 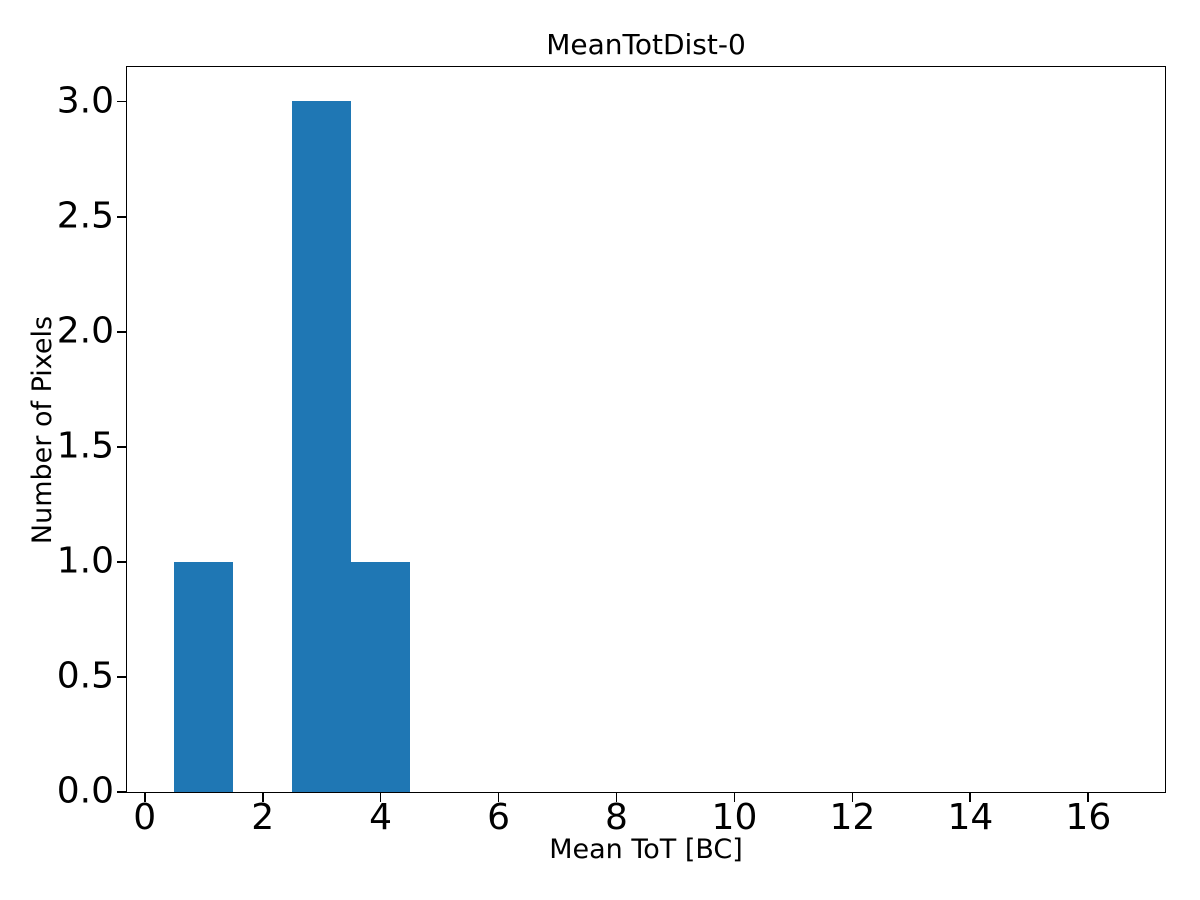 What do you see at coordinates (646, 44) in the screenshot?
I see `chart-title: MeanTotDist-0` at bounding box center [646, 44].